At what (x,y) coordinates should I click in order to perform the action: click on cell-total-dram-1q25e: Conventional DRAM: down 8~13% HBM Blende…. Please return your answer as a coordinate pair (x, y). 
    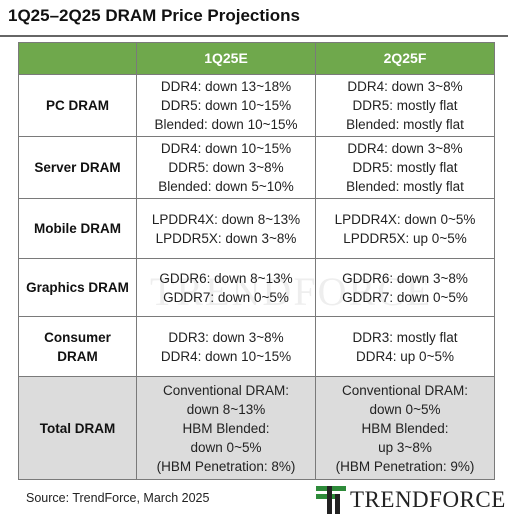
    Looking at the image, I should click on (226, 428).